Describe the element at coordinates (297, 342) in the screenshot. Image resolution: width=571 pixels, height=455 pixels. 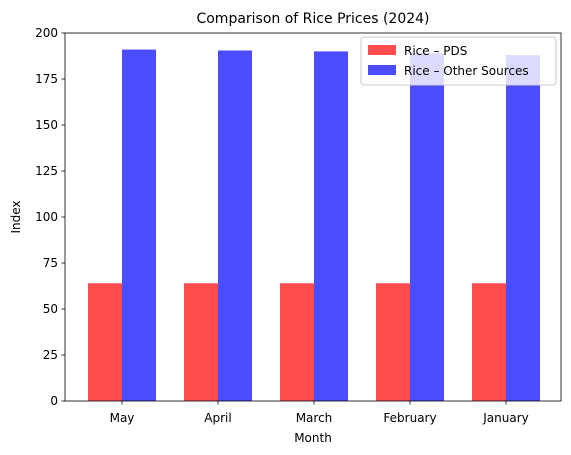
I see `bar-pds-march` at that location.